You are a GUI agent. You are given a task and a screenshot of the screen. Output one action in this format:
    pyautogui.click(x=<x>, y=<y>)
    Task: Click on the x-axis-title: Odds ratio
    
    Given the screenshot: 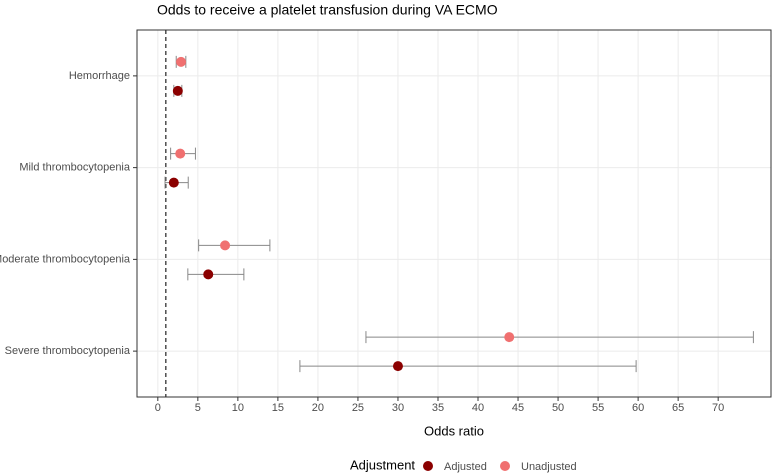 What is the action you would take?
    pyautogui.click(x=454, y=430)
    